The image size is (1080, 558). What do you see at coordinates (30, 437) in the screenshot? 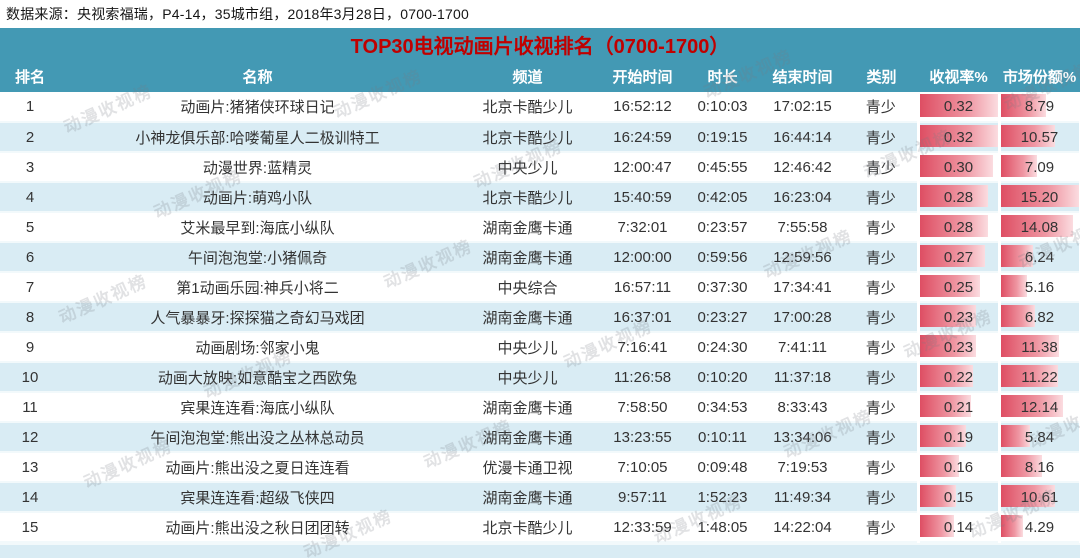
I see `rank-cell: 12` at bounding box center [30, 437].